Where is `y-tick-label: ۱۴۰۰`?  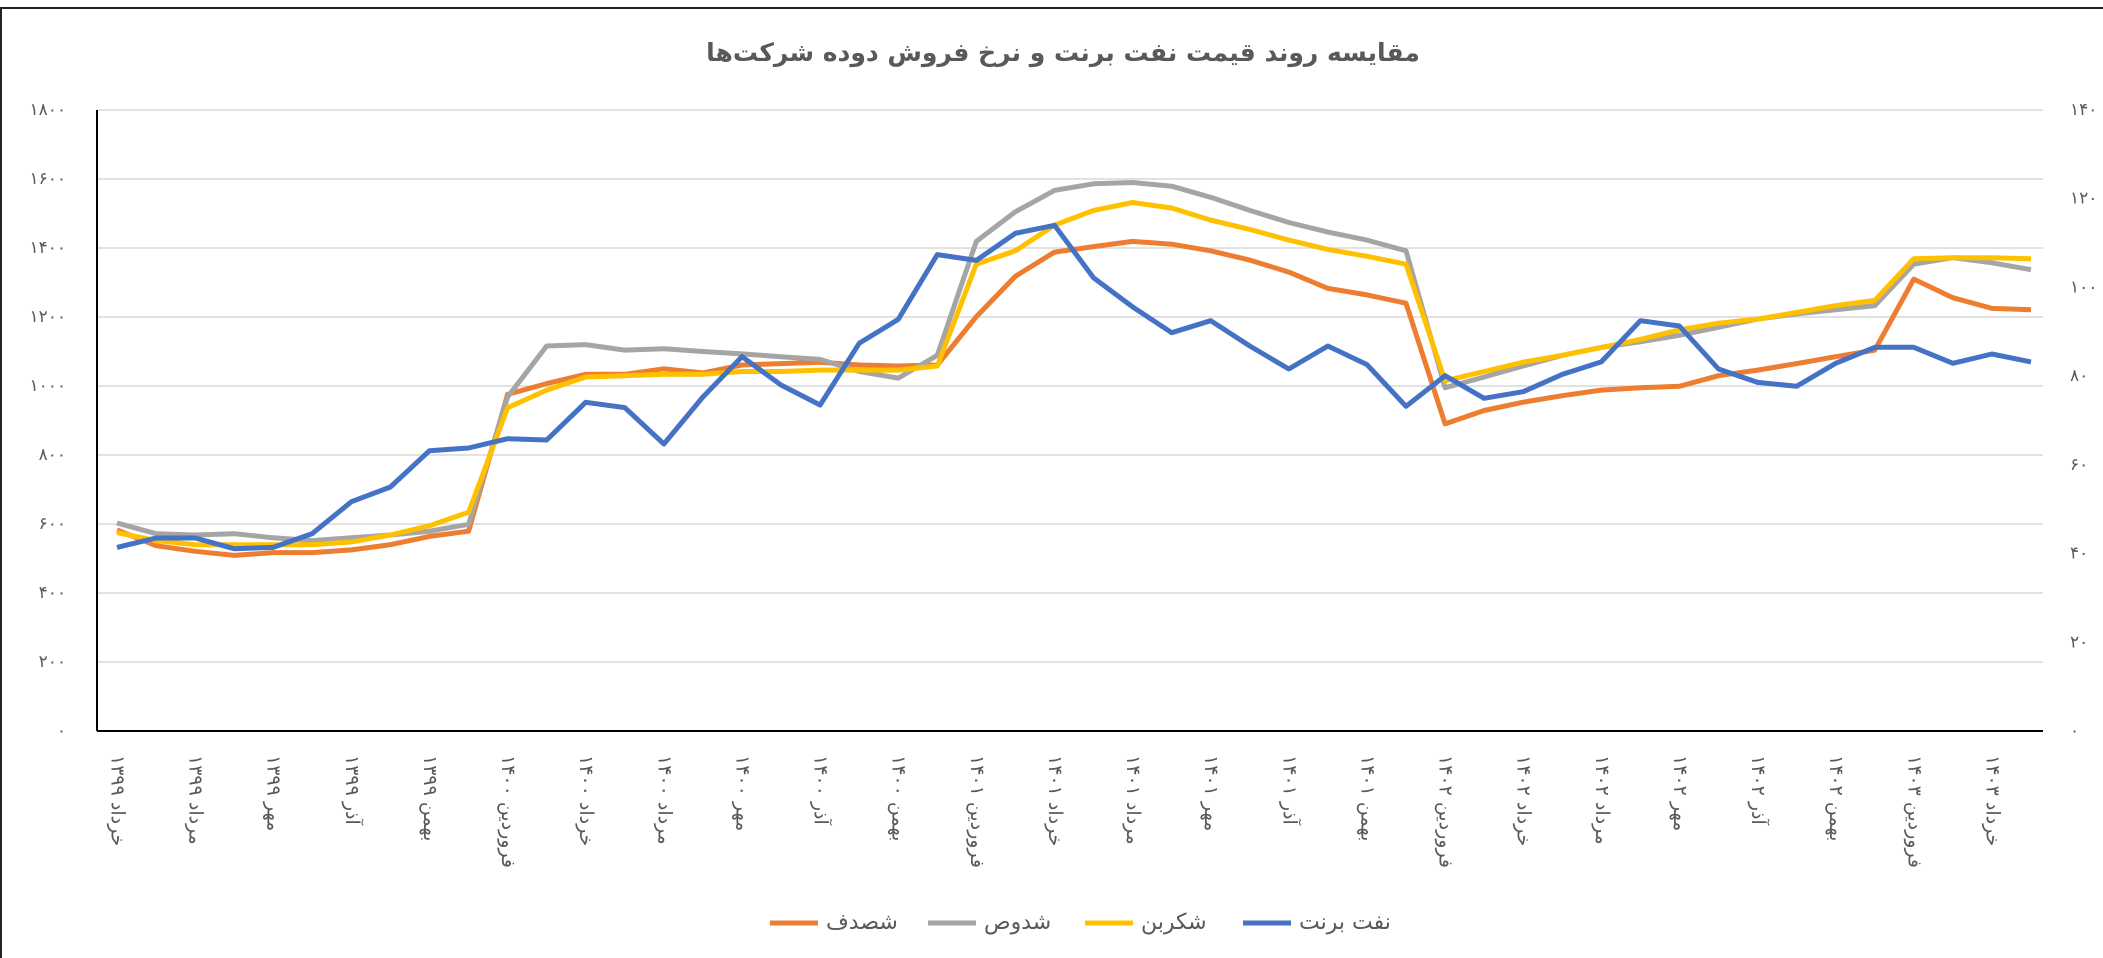 y-tick-label: ۱۴۰۰ is located at coordinates (47, 248).